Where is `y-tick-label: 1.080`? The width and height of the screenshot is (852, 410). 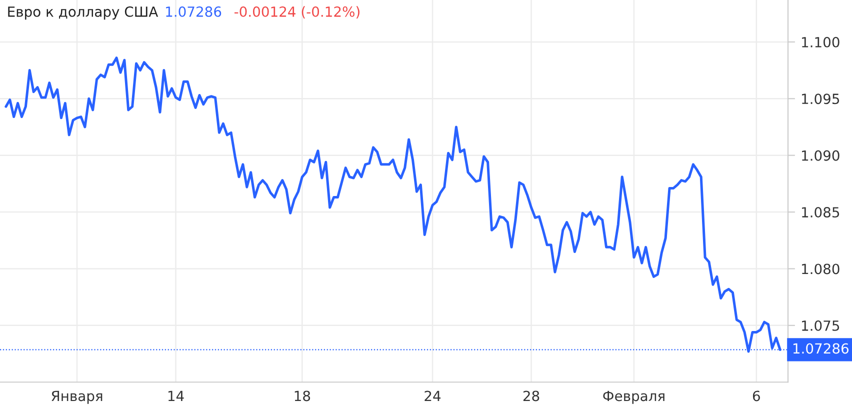 y-tick-label: 1.080 is located at coordinates (821, 269).